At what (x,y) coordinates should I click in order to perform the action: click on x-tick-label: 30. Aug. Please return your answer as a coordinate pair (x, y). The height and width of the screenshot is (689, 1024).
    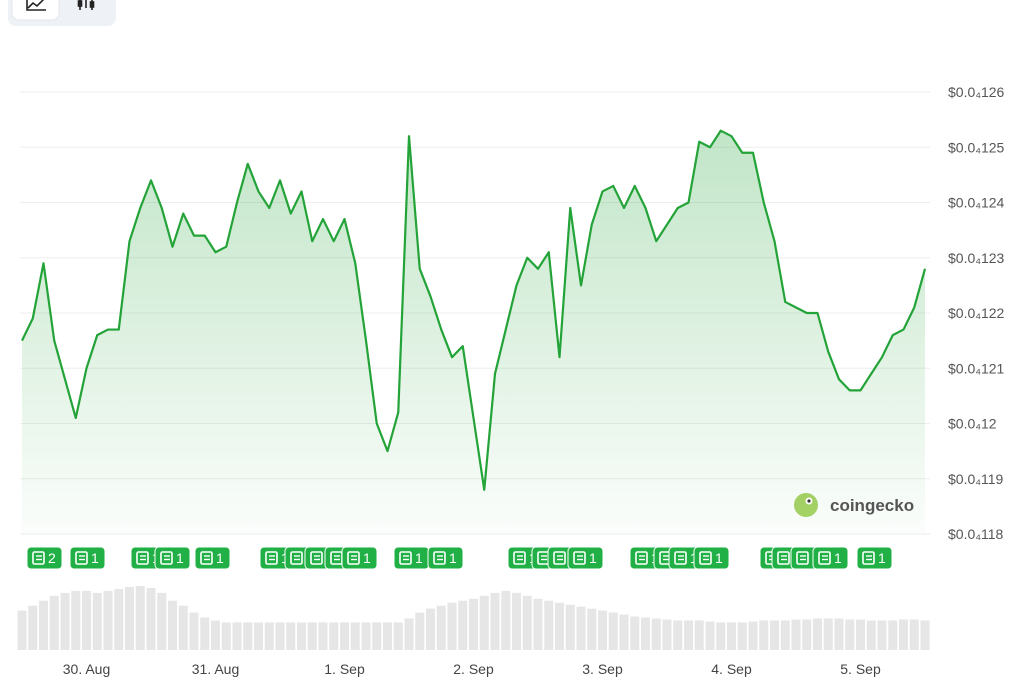
    Looking at the image, I should click on (87, 669).